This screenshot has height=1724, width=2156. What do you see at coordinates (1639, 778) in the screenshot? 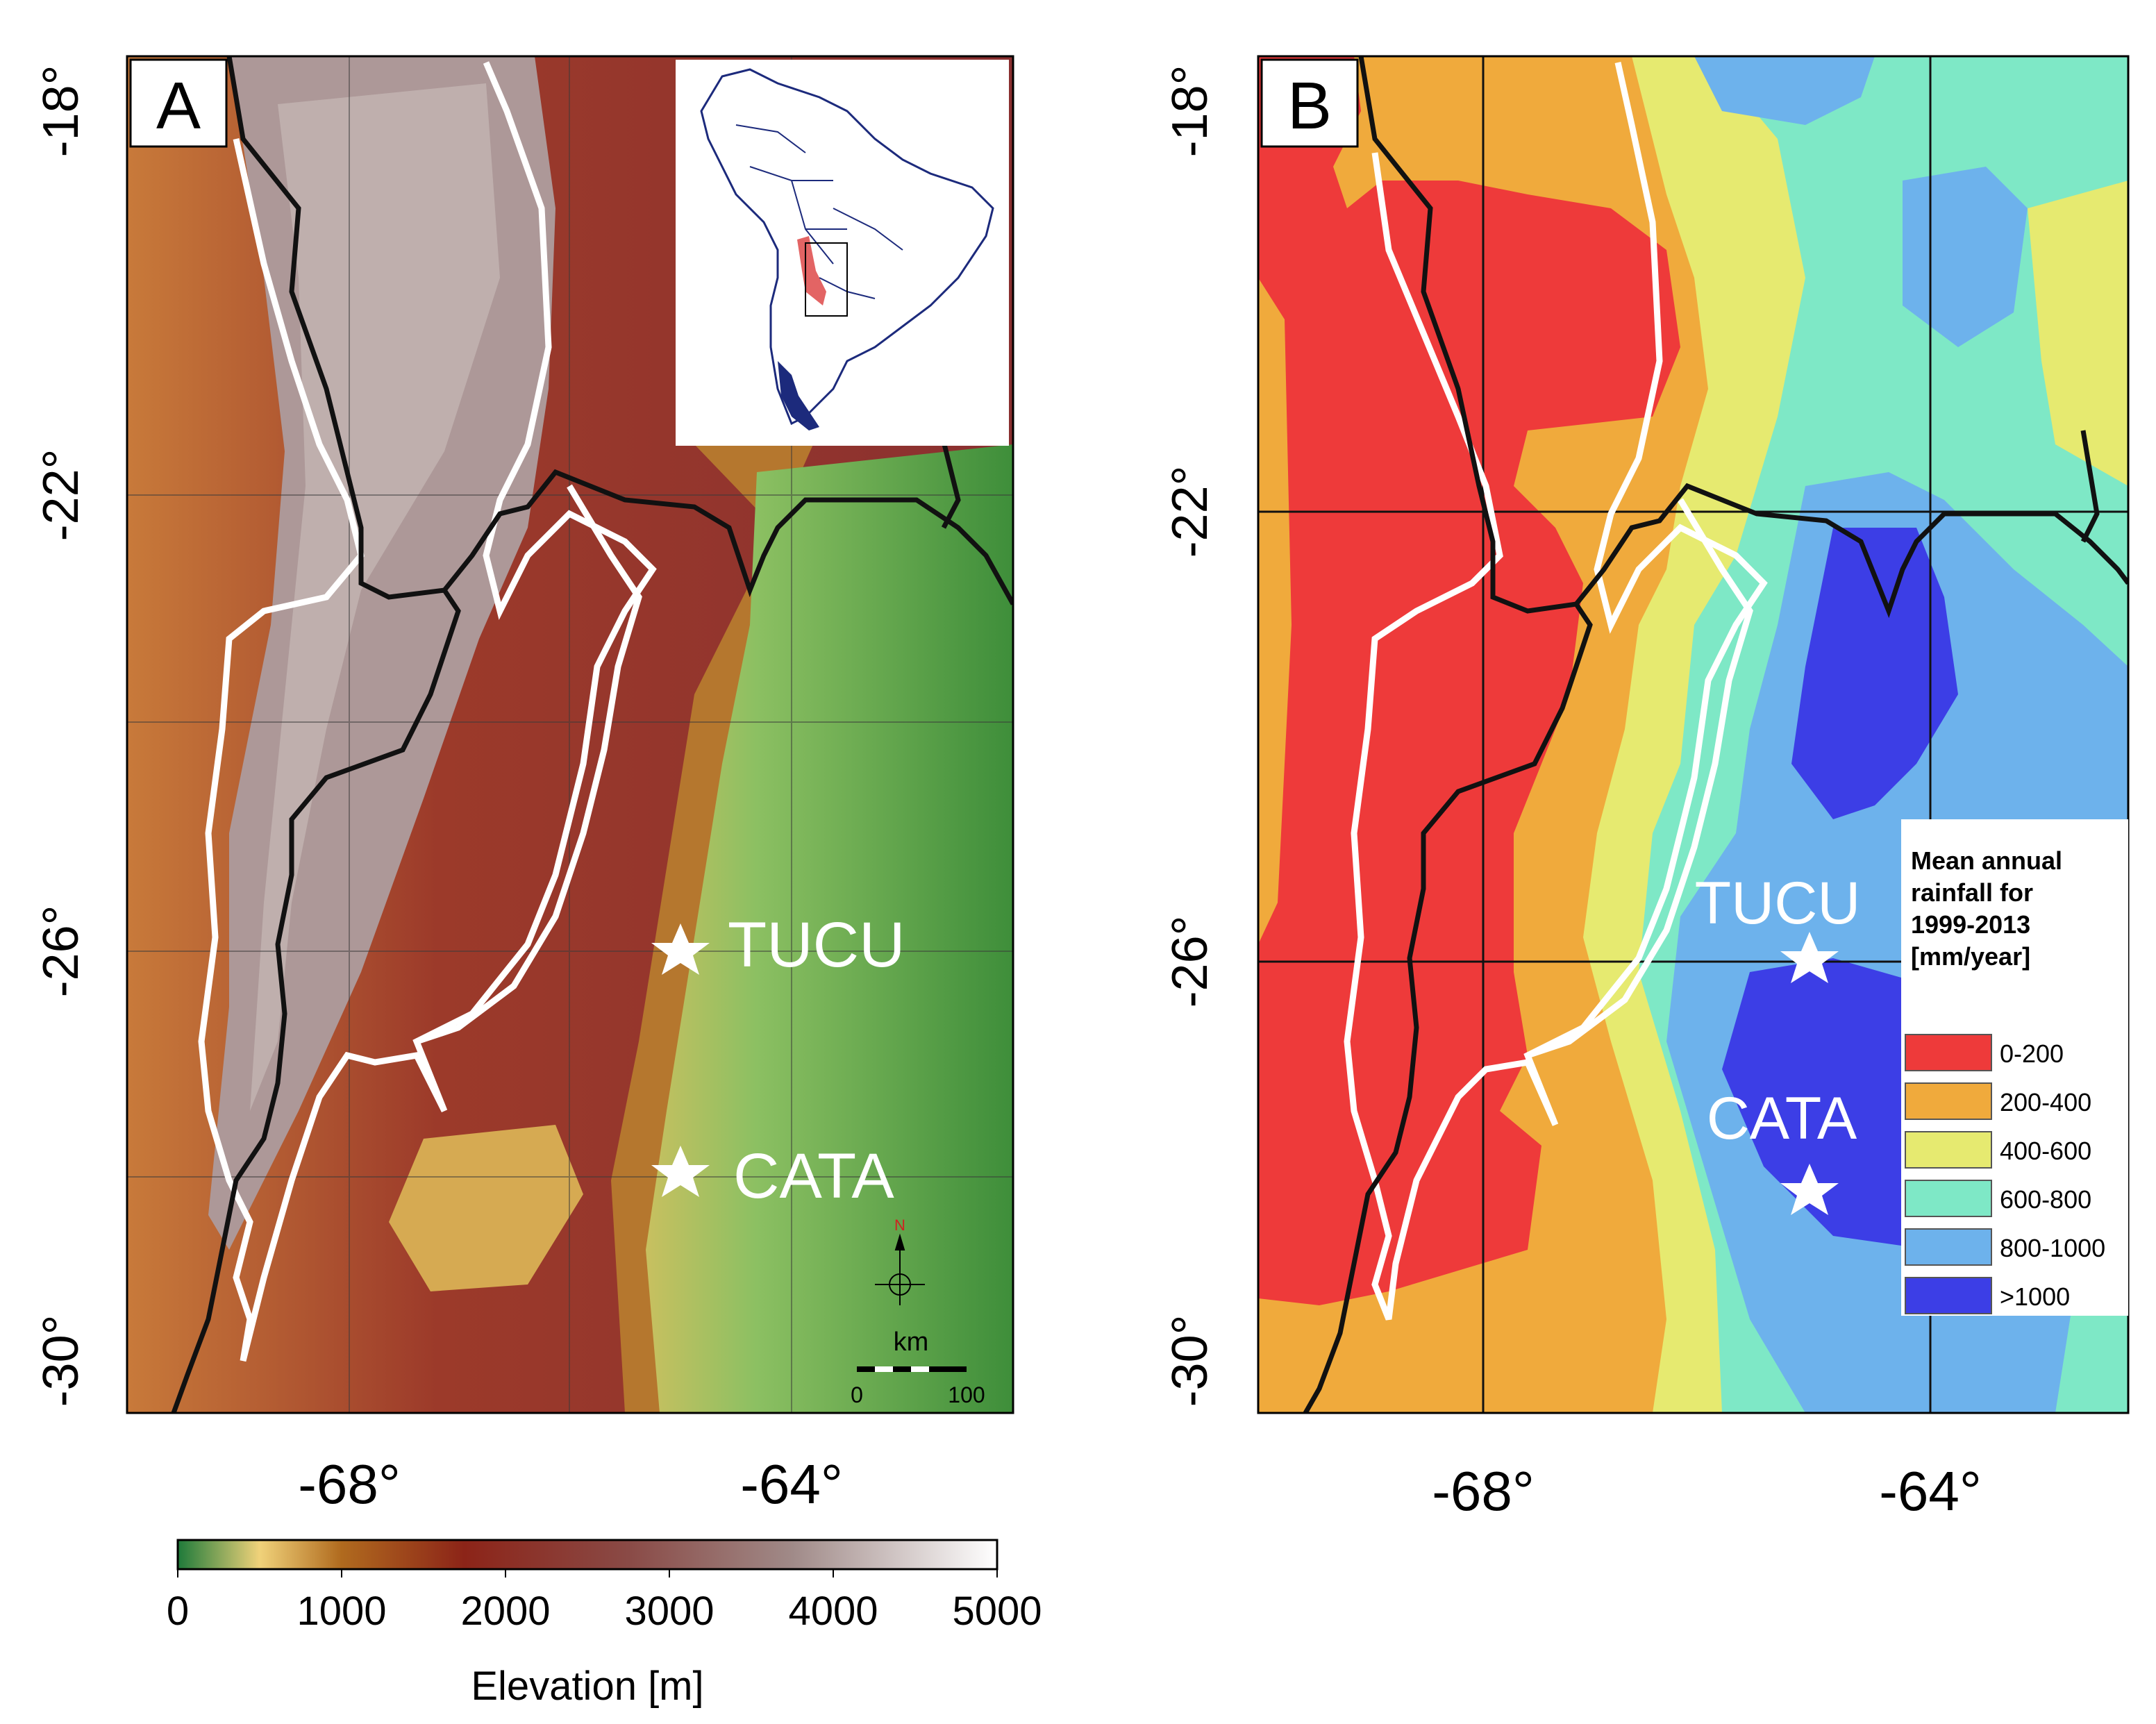
I see `basin-outline-b-east` at bounding box center [1639, 778].